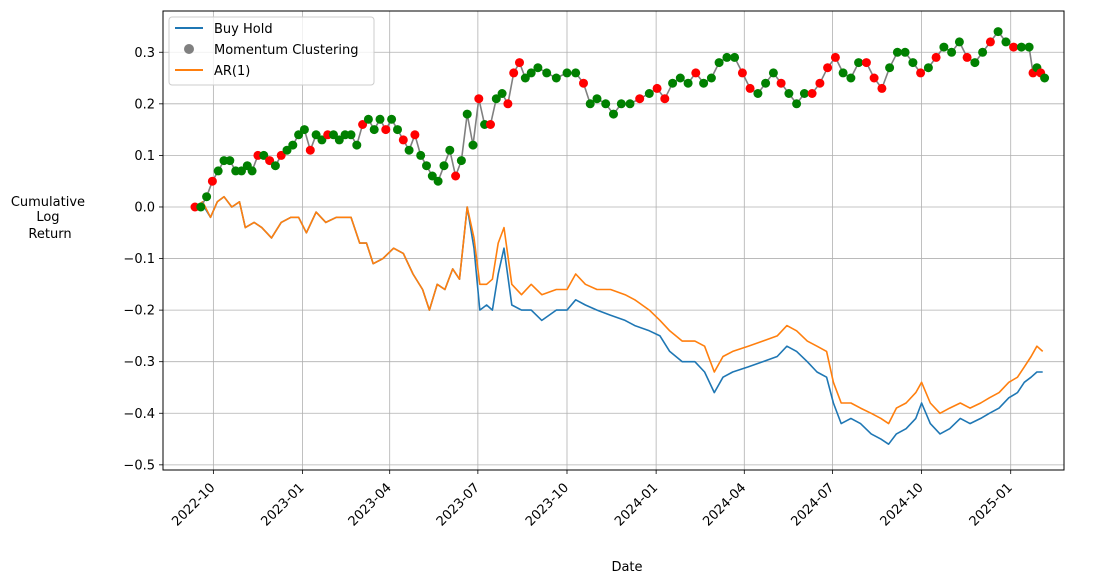 Image resolution: width=1102 pixels, height=584 pixels. What do you see at coordinates (50, 218) in the screenshot?
I see `y-axis-label: Cumulative Log Return` at bounding box center [50, 218].